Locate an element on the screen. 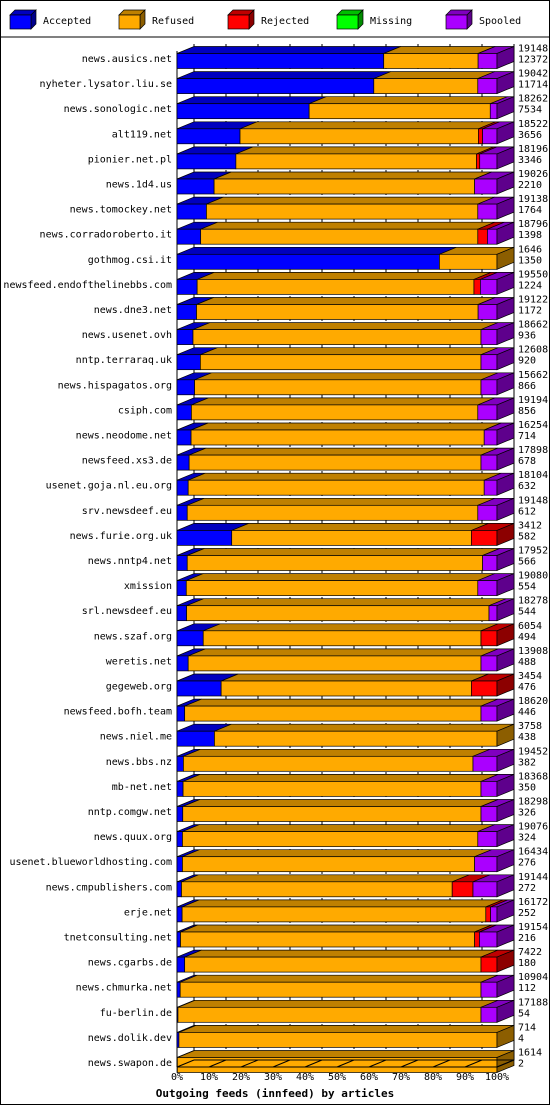 Image resolution: width=550 pixels, height=1105 pixels. x-axis-title: Outgoing feeds (innfeed) by articles is located at coordinates (275, 1093).